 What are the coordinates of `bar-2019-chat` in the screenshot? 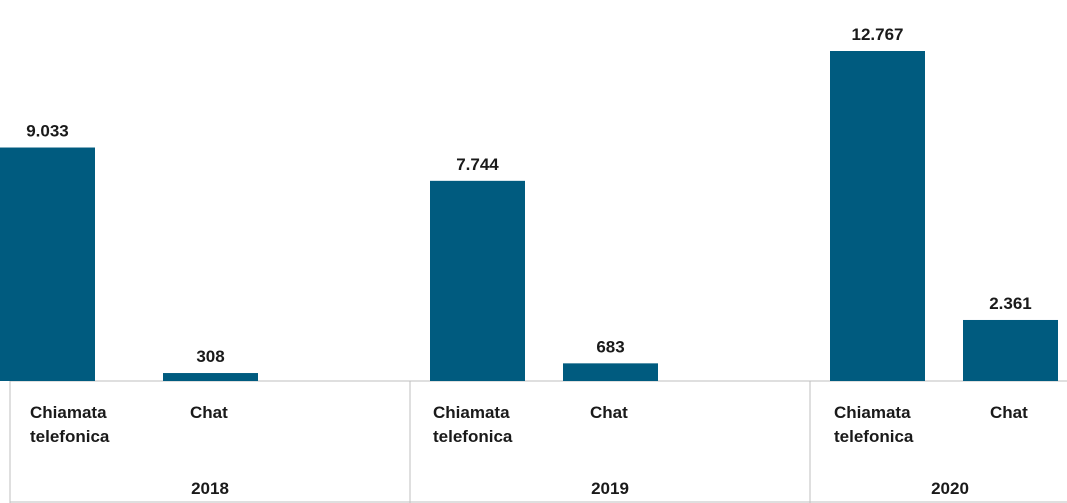 It's located at (610, 372).